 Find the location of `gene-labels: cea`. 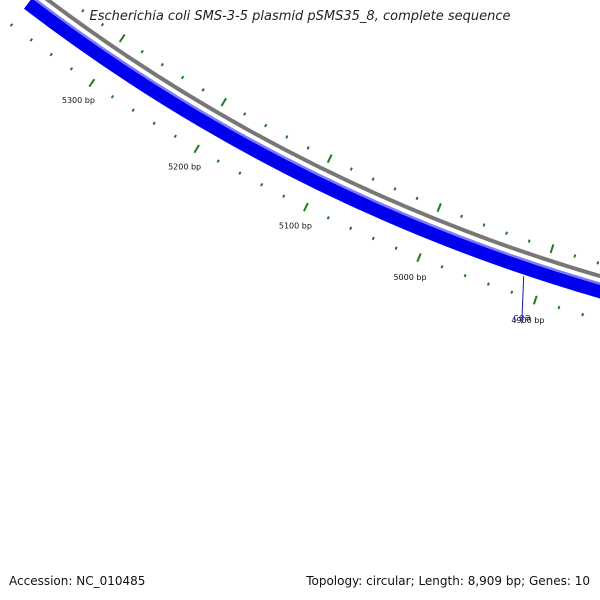

gene-labels: cea is located at coordinates (522, 300).